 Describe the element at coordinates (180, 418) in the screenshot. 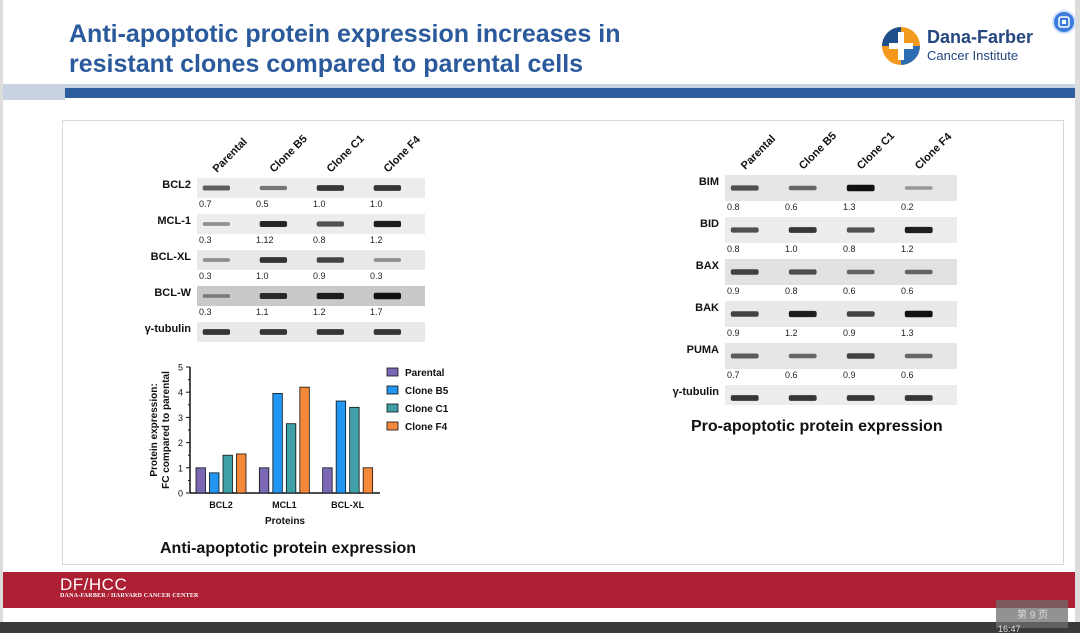

I see `y-tick-label: 3` at that location.